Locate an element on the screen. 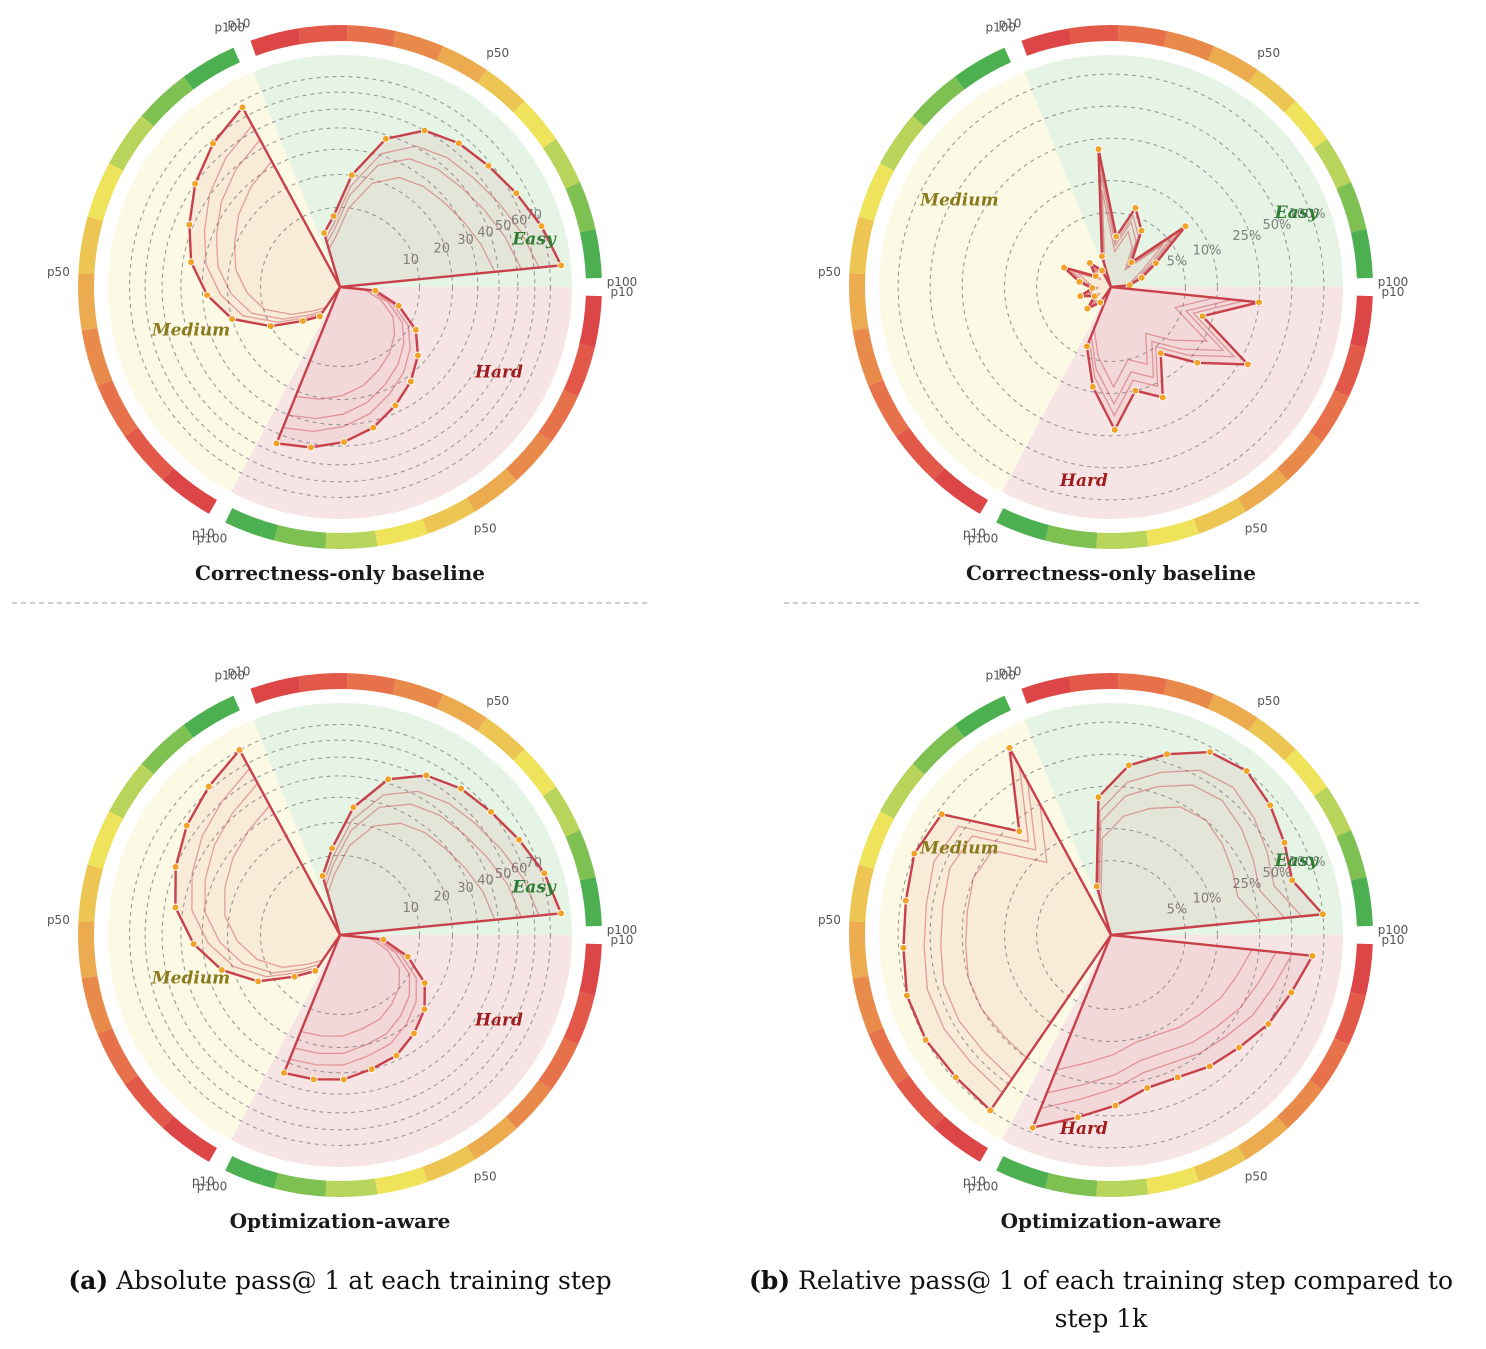  radial-tick-label: 30 is located at coordinates (465, 240).